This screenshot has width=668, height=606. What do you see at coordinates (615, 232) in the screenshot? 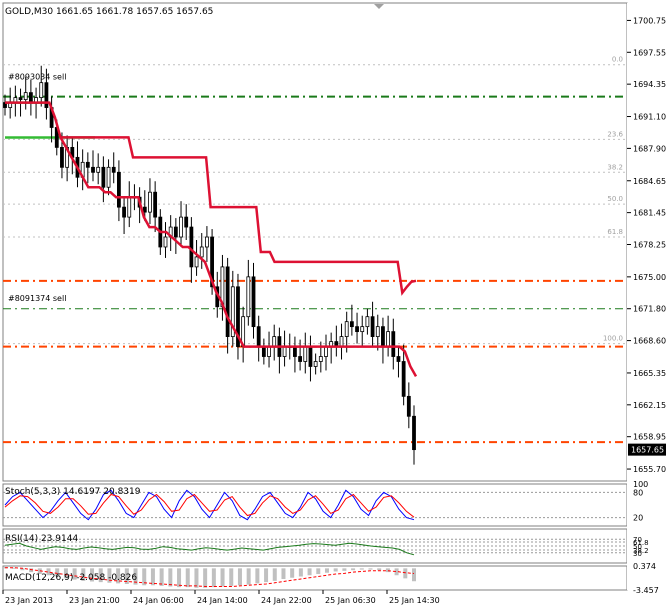
I see `fib-level-label: 61.8` at bounding box center [615, 232].